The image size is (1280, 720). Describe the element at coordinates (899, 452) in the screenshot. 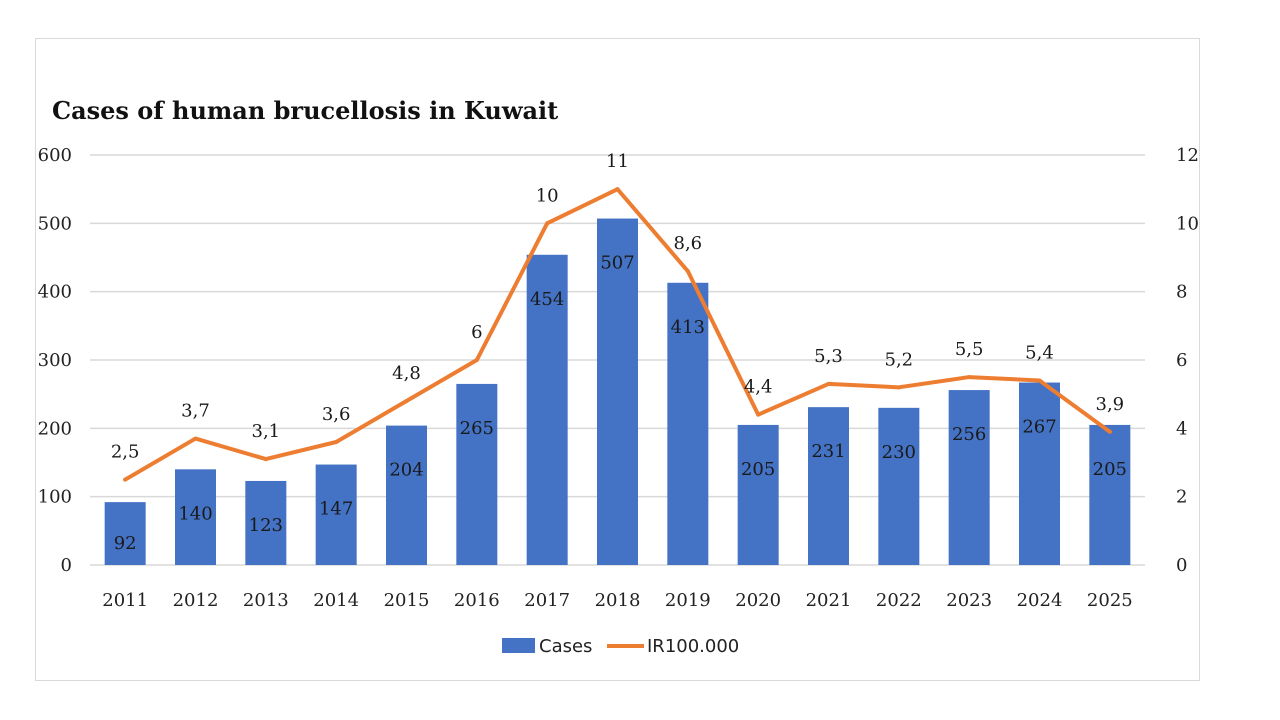

I see `bar-value-label: 230` at that location.